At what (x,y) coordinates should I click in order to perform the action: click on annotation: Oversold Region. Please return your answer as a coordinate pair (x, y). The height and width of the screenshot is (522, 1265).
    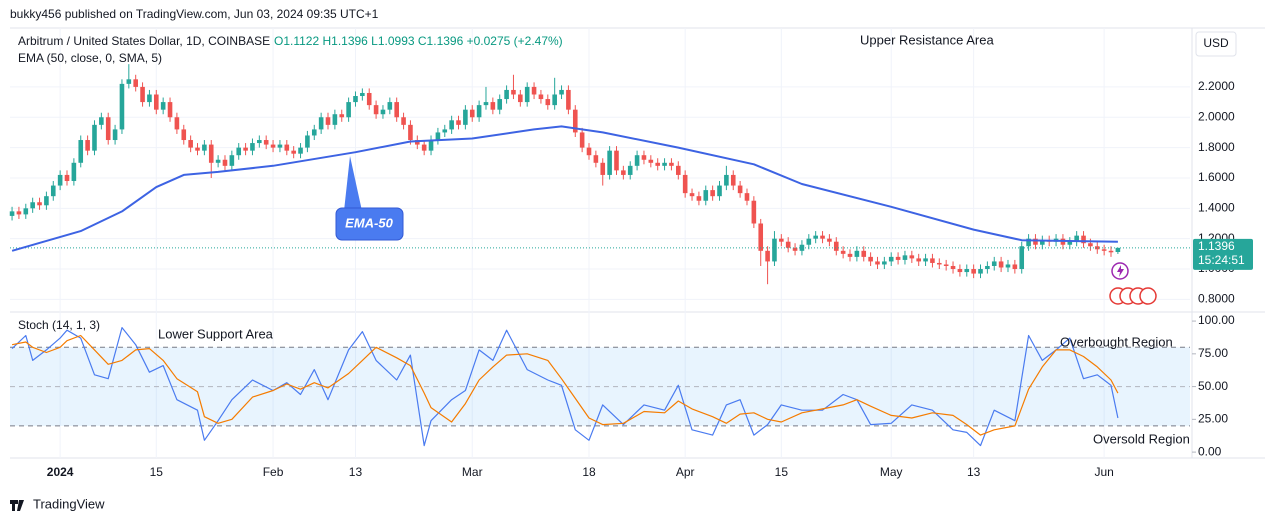
    Looking at the image, I should click on (1141, 438).